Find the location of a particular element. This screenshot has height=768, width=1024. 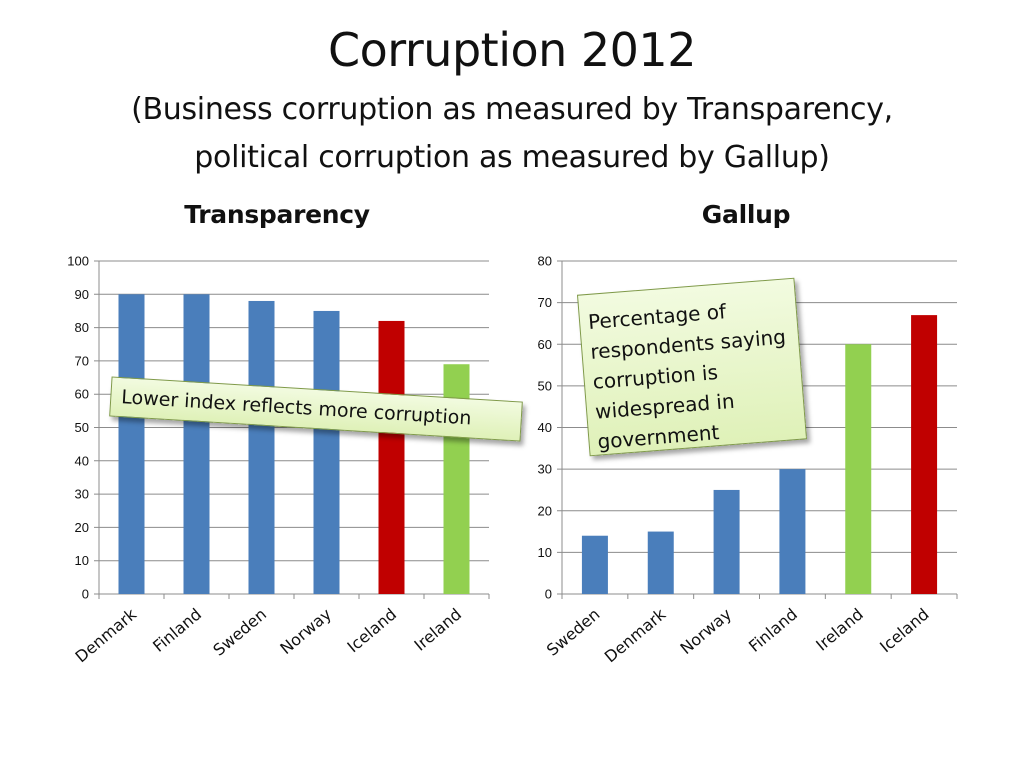

slide-title: Corruption 2012 is located at coordinates (512, 50).